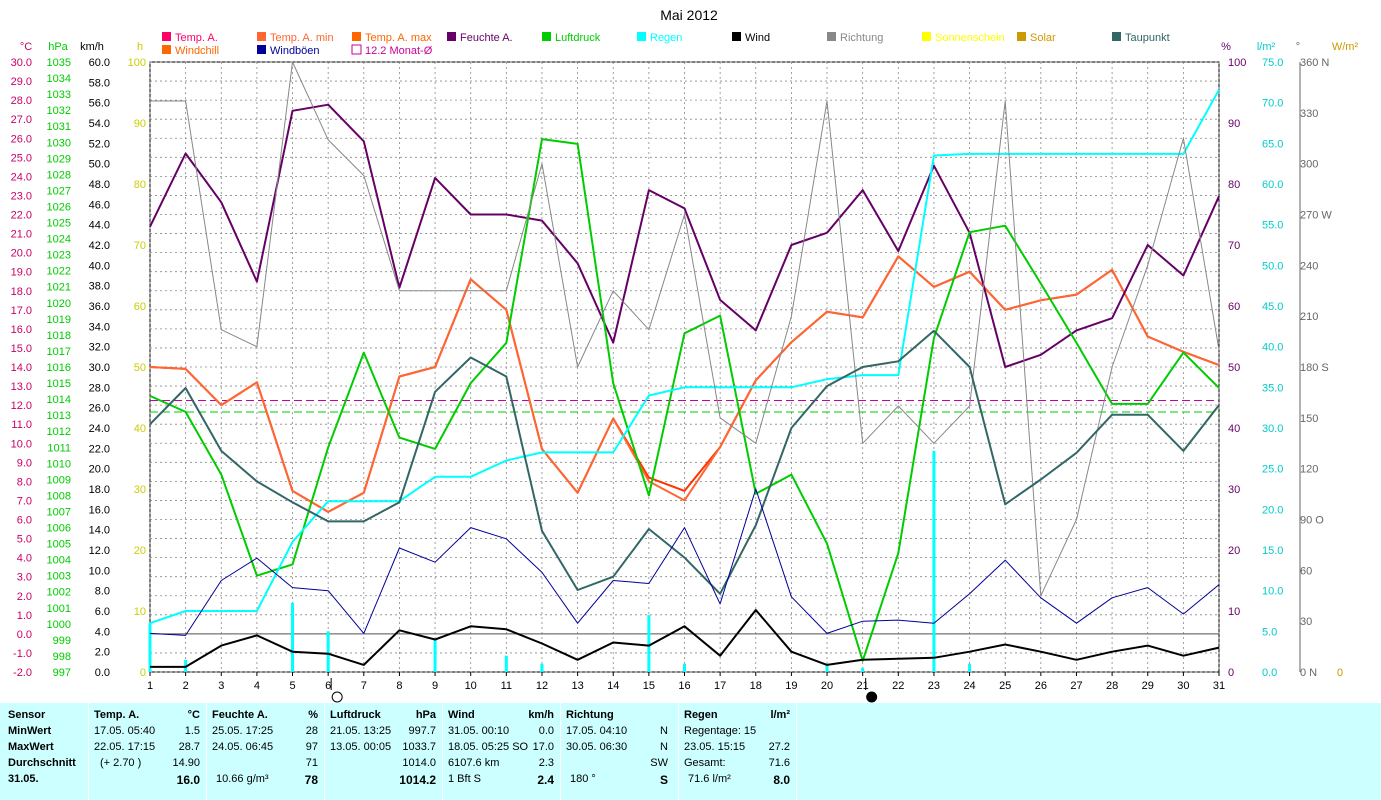 This screenshot has width=1381, height=800. Describe the element at coordinates (970, 38) in the screenshot. I see `legend-label: Sonnenschein` at that location.